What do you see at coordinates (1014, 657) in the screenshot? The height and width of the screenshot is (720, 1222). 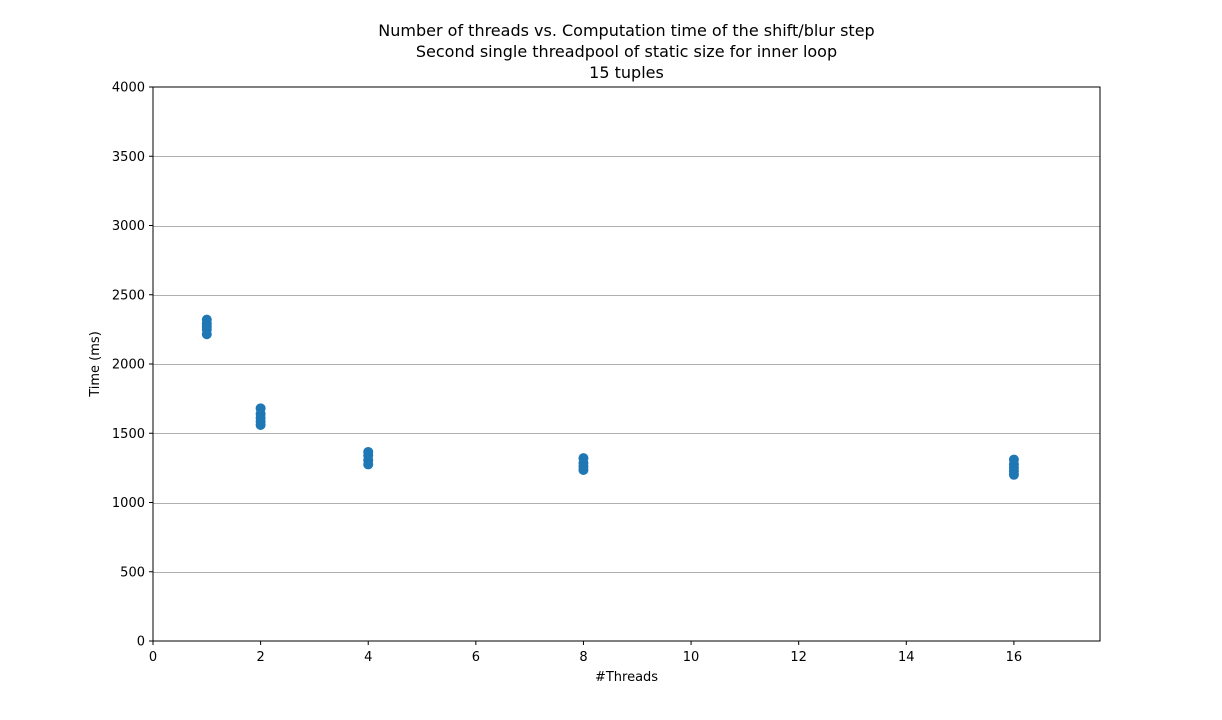 I see `x-tick-label: 16` at bounding box center [1014, 657].